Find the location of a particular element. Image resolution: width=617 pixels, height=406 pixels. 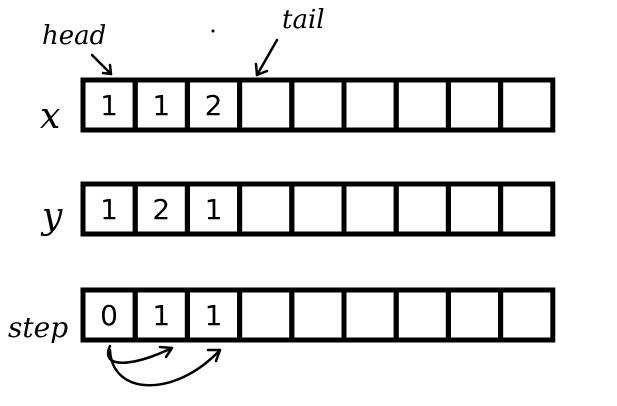

row-label-x: x is located at coordinates (50, 116).